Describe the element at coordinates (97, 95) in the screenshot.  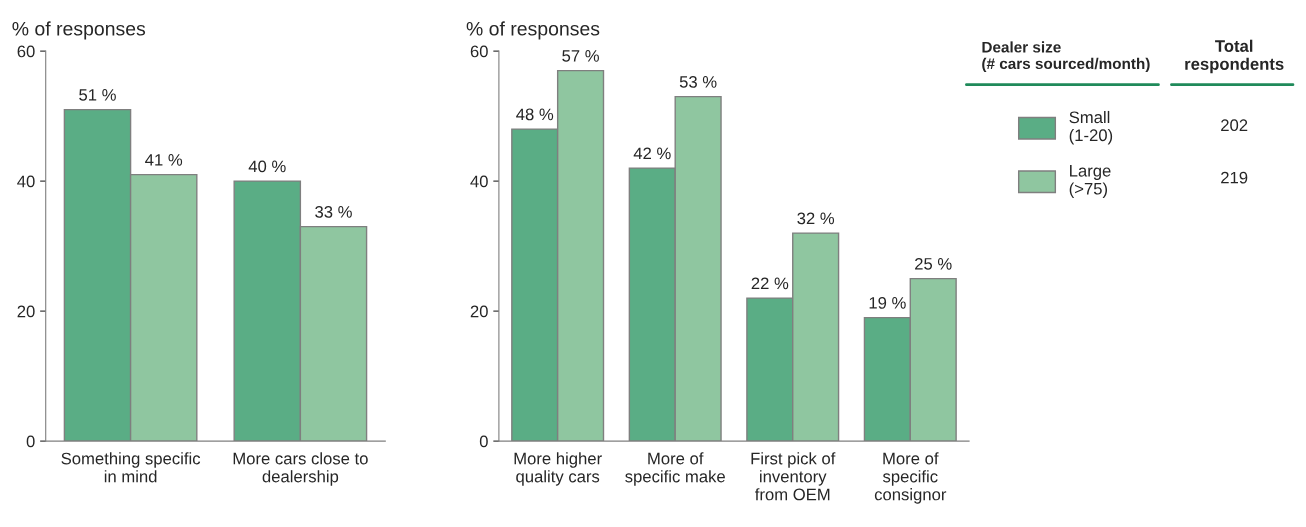
I see `data-label: 51 %` at that location.